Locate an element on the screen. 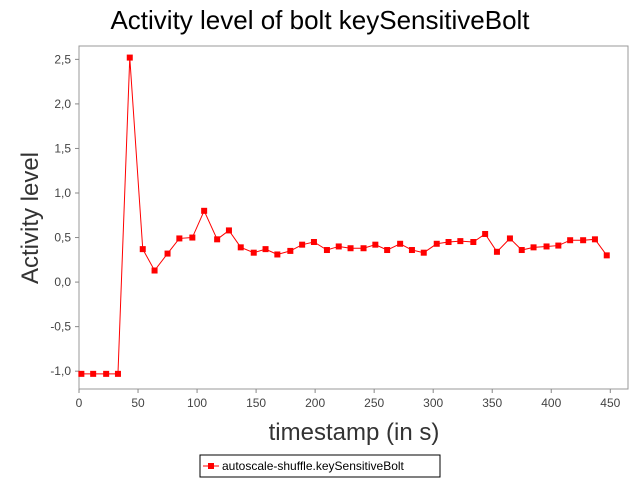 This screenshot has width=640, height=480. x-tick-label: 200 is located at coordinates (315, 403).